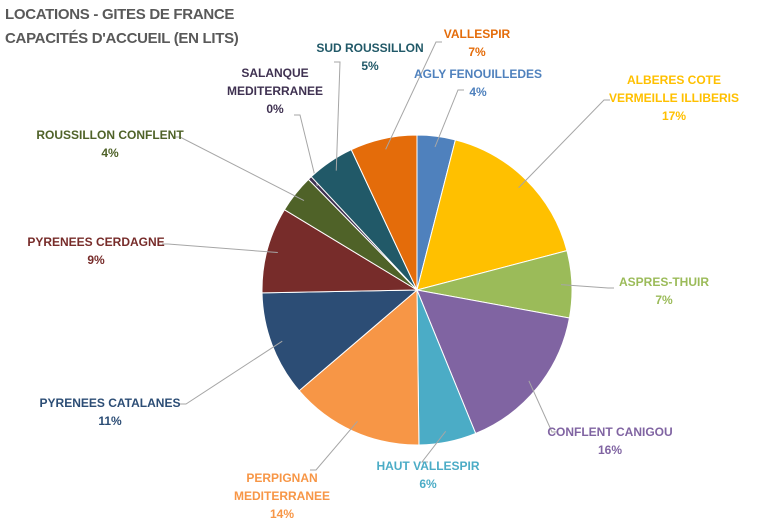  Describe the element at coordinates (370, 66) in the screenshot. I see `data-label-percent: 5%` at that location.